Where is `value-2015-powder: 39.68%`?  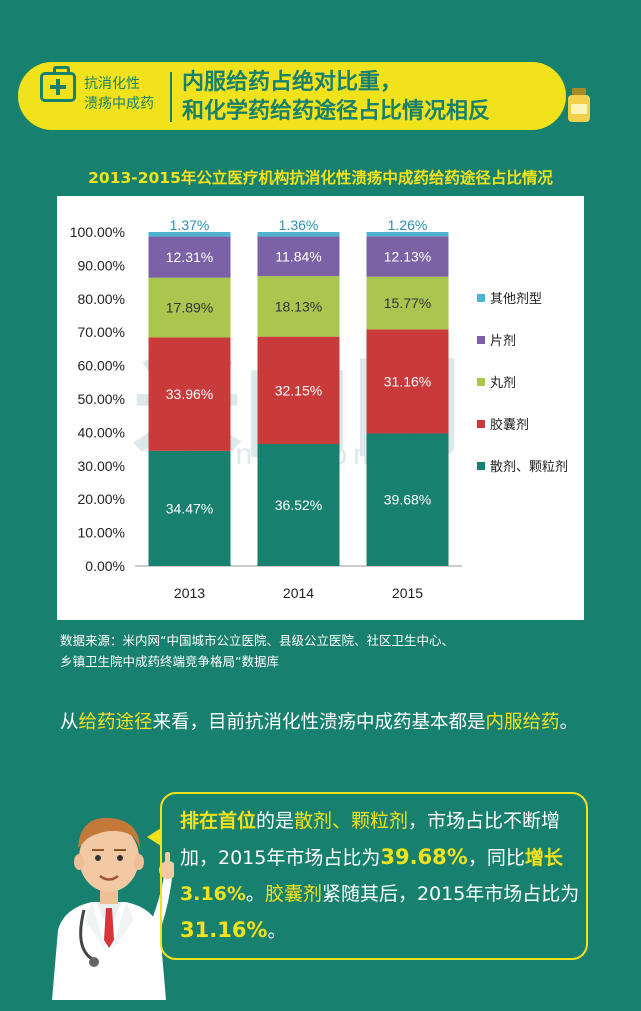
value-2015-powder: 39.68% is located at coordinates (424, 857).